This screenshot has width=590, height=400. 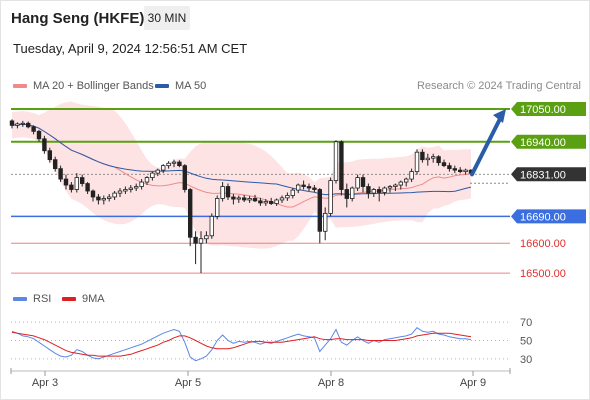 I want to click on legend-ma50: MA 50, so click(x=180, y=86).